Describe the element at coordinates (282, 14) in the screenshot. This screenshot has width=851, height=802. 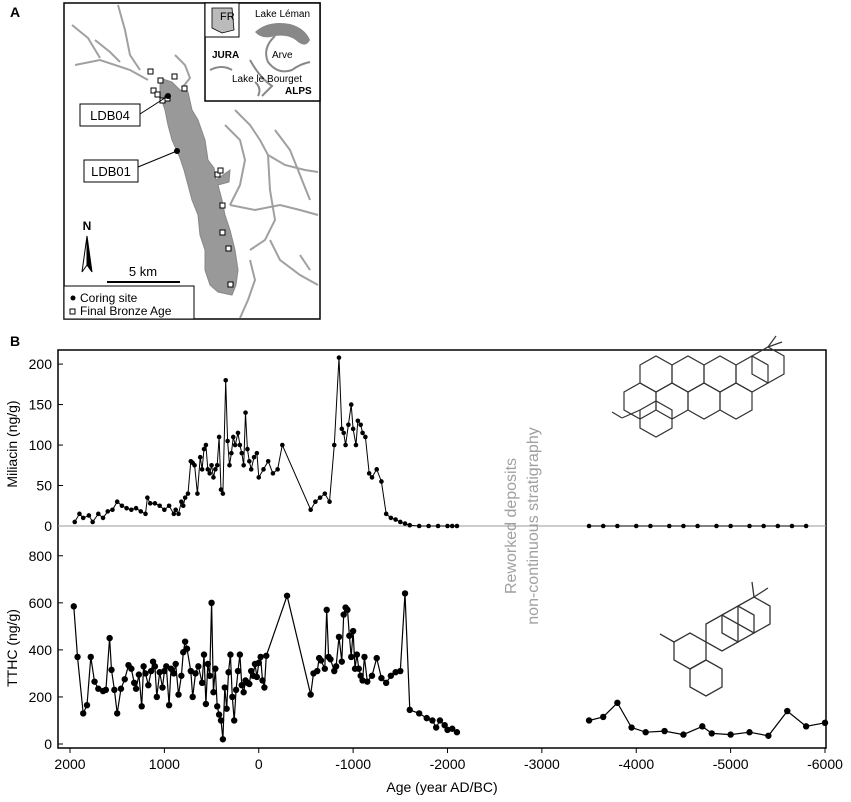
I see `inset-lake-leman: Lake Léman` at that location.